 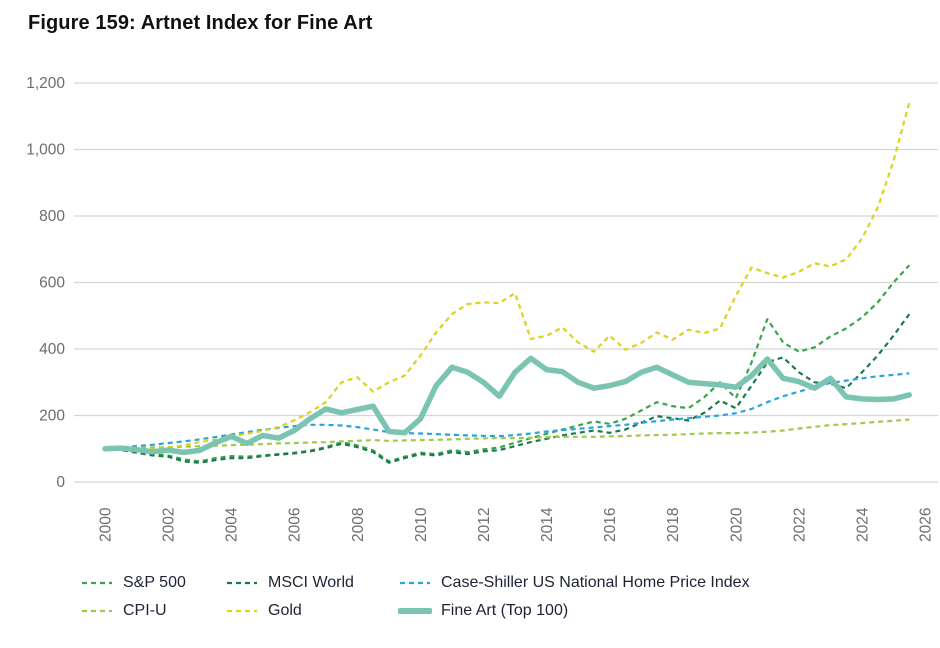 I want to click on y-axis-label: 600, so click(x=52, y=283).